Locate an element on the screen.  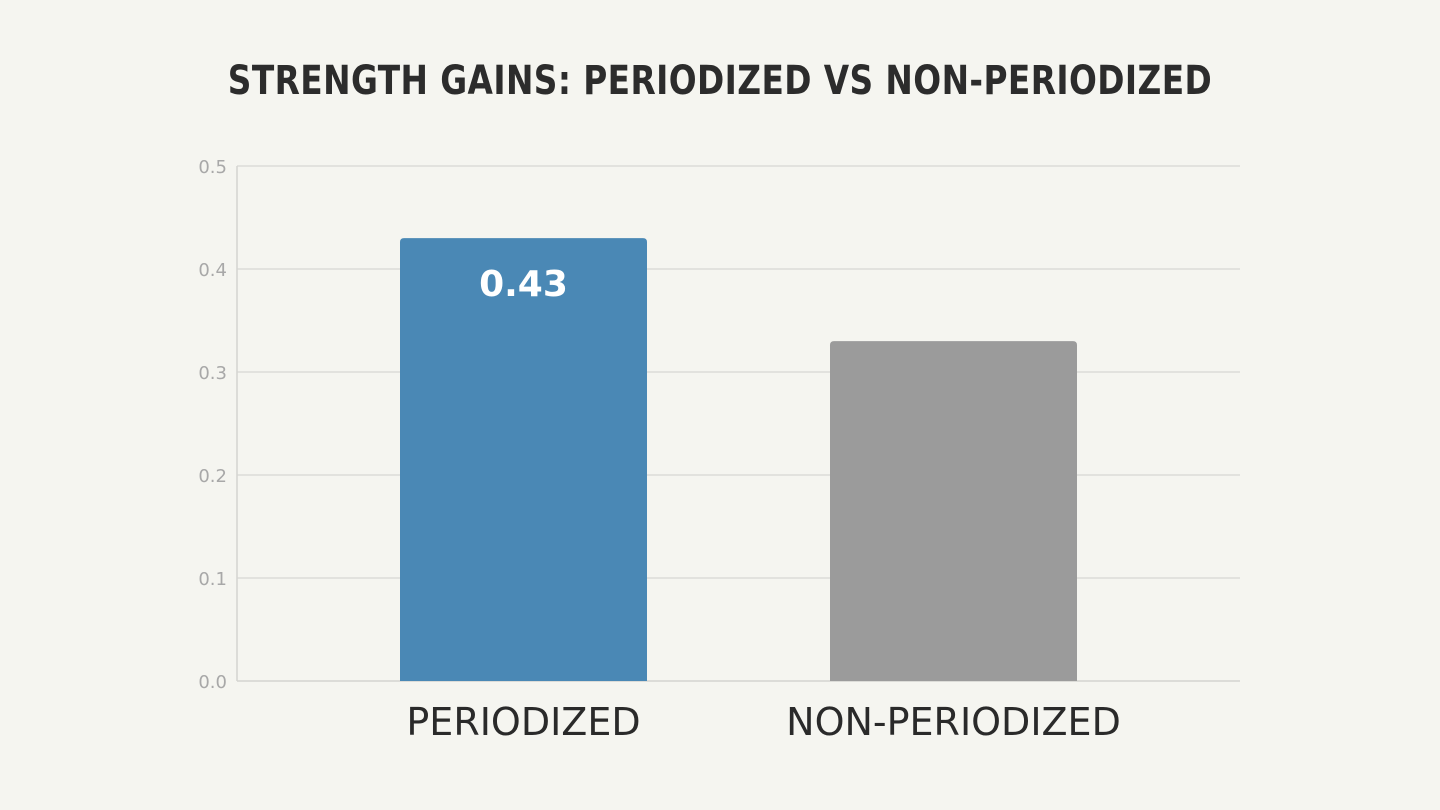
y-tick-label: 0.3 is located at coordinates (212, 373).